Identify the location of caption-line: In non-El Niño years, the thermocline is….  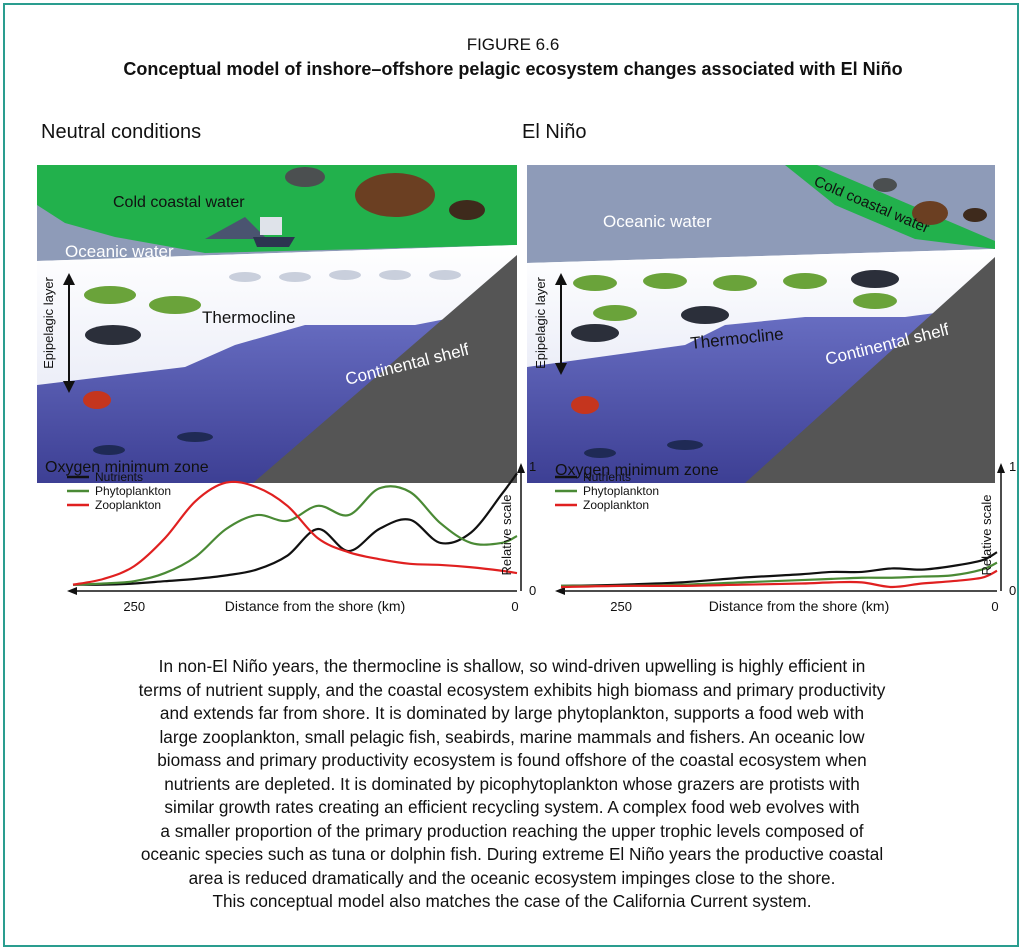
(512, 666).